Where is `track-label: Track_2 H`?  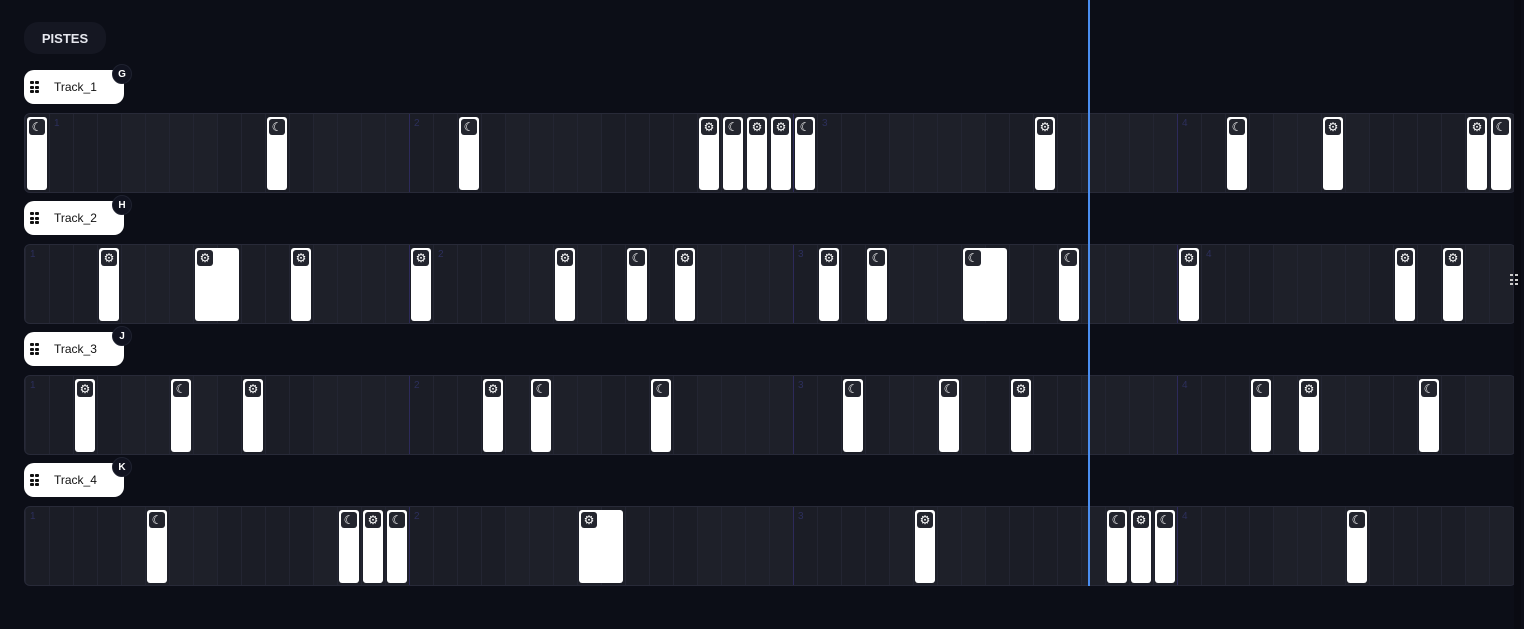
track-label: Track_2 H is located at coordinates (78, 215).